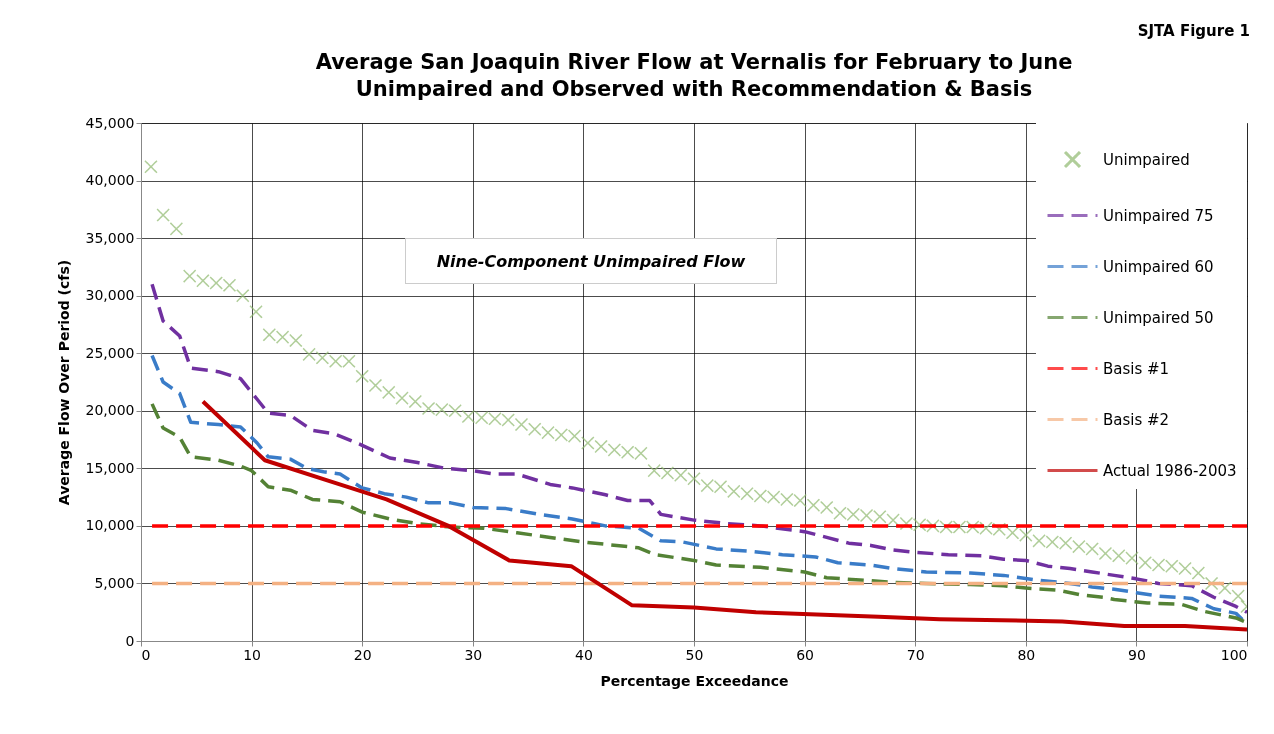  What do you see at coordinates (1136, 654) in the screenshot?
I see `x-tick-label: 90` at bounding box center [1136, 654].